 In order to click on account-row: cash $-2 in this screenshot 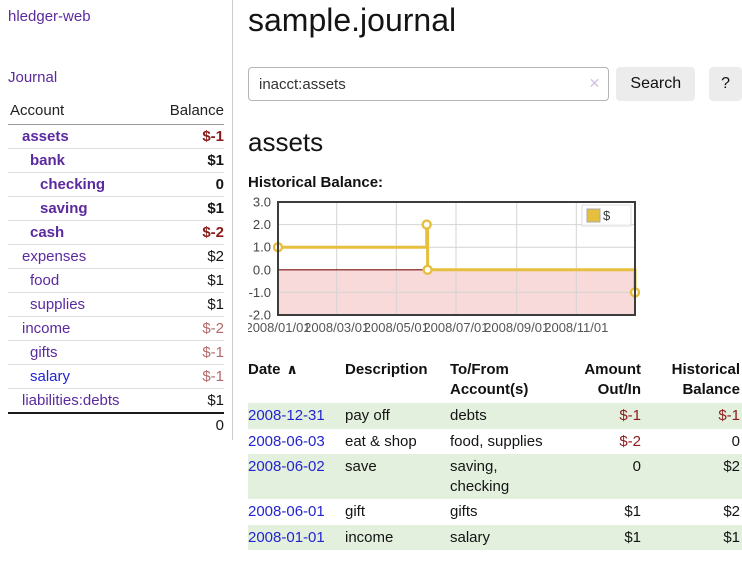, I will do `click(116, 232)`.